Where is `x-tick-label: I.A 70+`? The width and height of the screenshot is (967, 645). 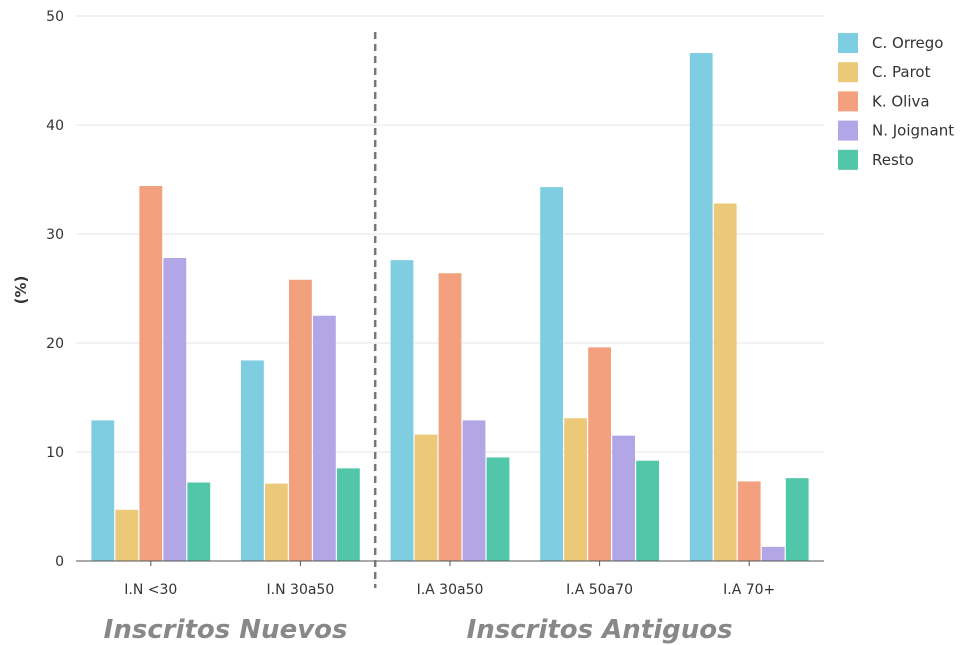
x-tick-label: I.A 70+ is located at coordinates (749, 590).